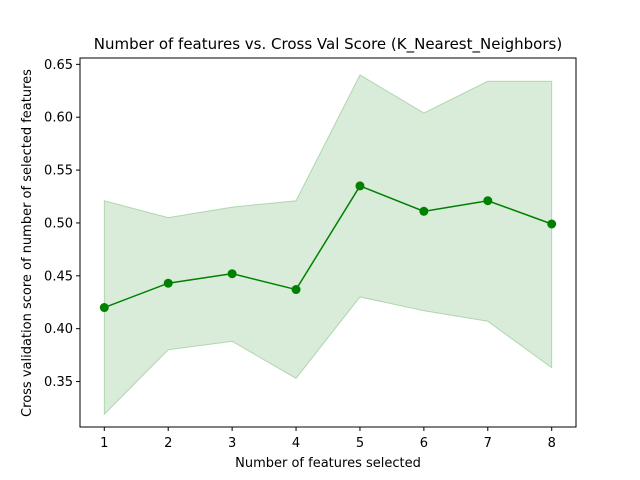  I want to click on y-tick-label: 0.45, so click(58, 276).